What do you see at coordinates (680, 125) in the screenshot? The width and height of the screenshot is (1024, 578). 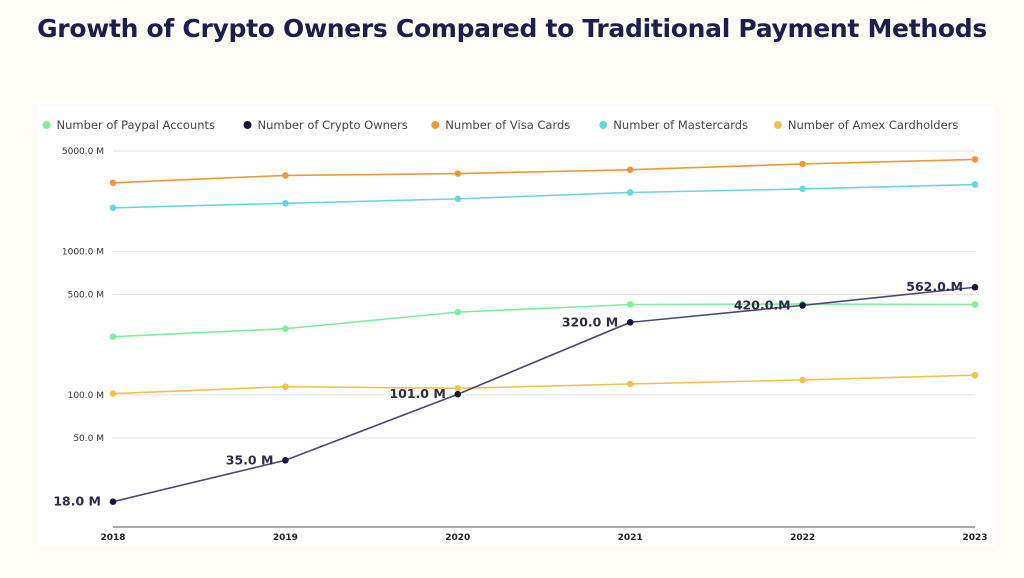 I see `legend-entry: Number of Mastercards` at bounding box center [680, 125].